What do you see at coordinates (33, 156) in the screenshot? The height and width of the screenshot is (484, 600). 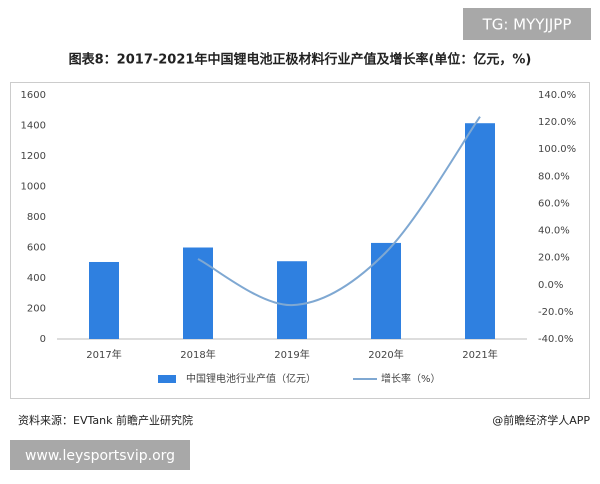 I see `y-tick-label: 1200` at bounding box center [33, 156].